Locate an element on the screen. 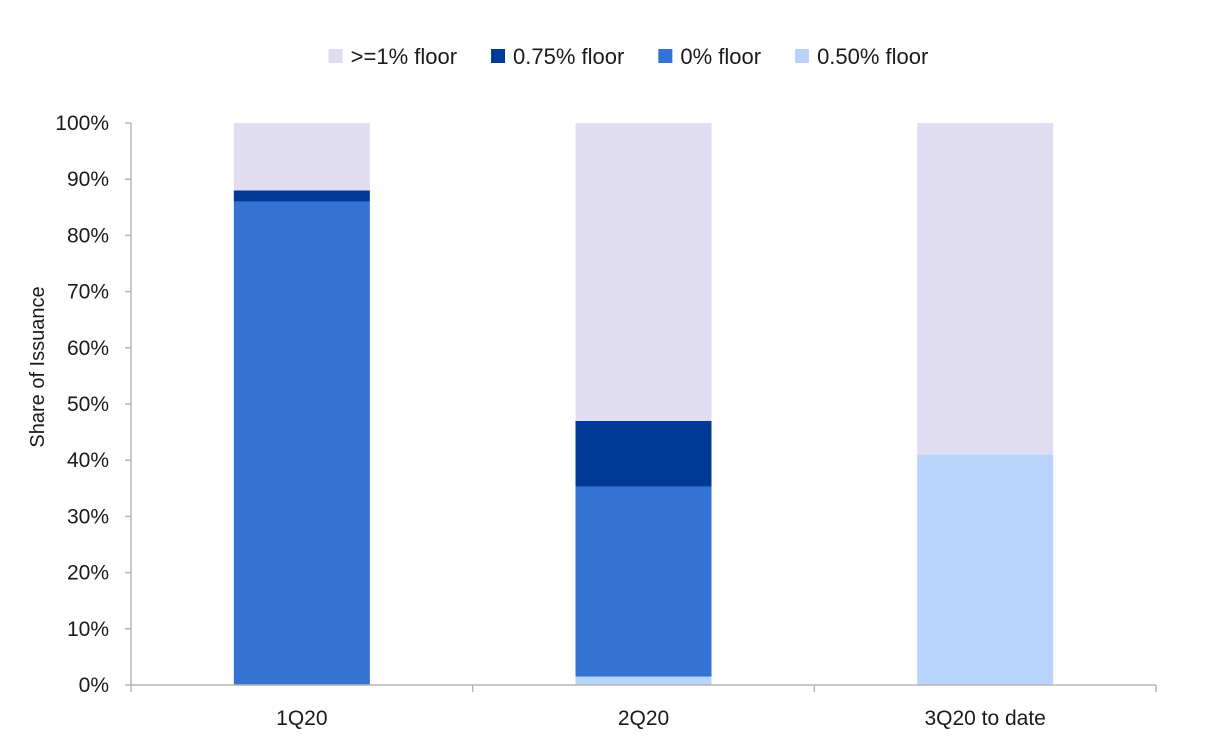 This screenshot has height=752, width=1210. bar-segment-2q20-0-floor is located at coordinates (643, 581).